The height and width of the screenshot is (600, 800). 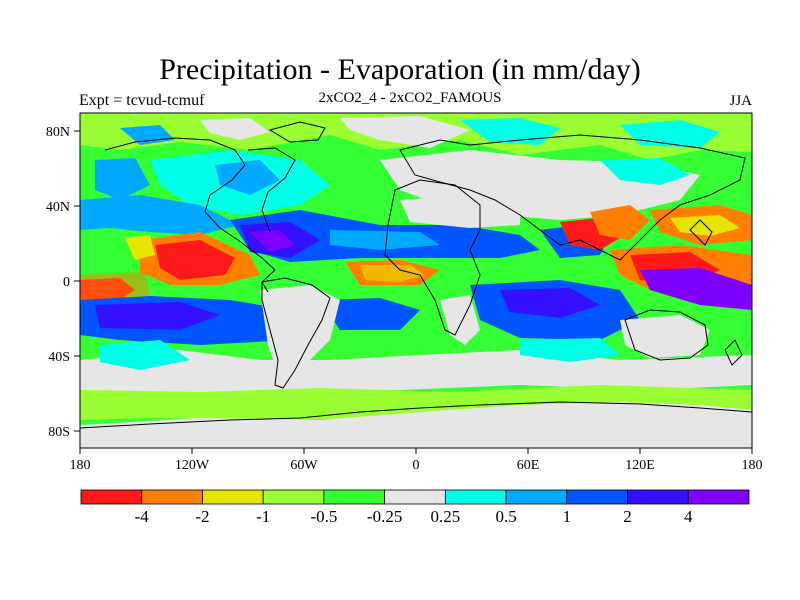 What do you see at coordinates (142, 100) in the screenshot?
I see `experiment-label: Expt = tcvud-tcmuf` at bounding box center [142, 100].